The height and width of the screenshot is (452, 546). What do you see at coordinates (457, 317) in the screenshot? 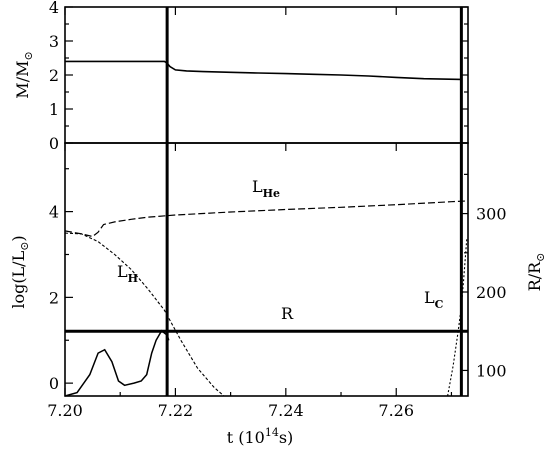
I see `lc-curve` at bounding box center [457, 317].